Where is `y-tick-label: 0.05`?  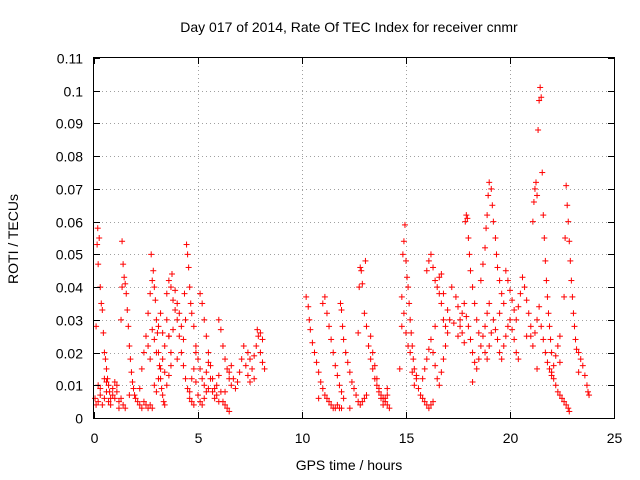
y-tick-label: 0.05 is located at coordinates (69, 255).